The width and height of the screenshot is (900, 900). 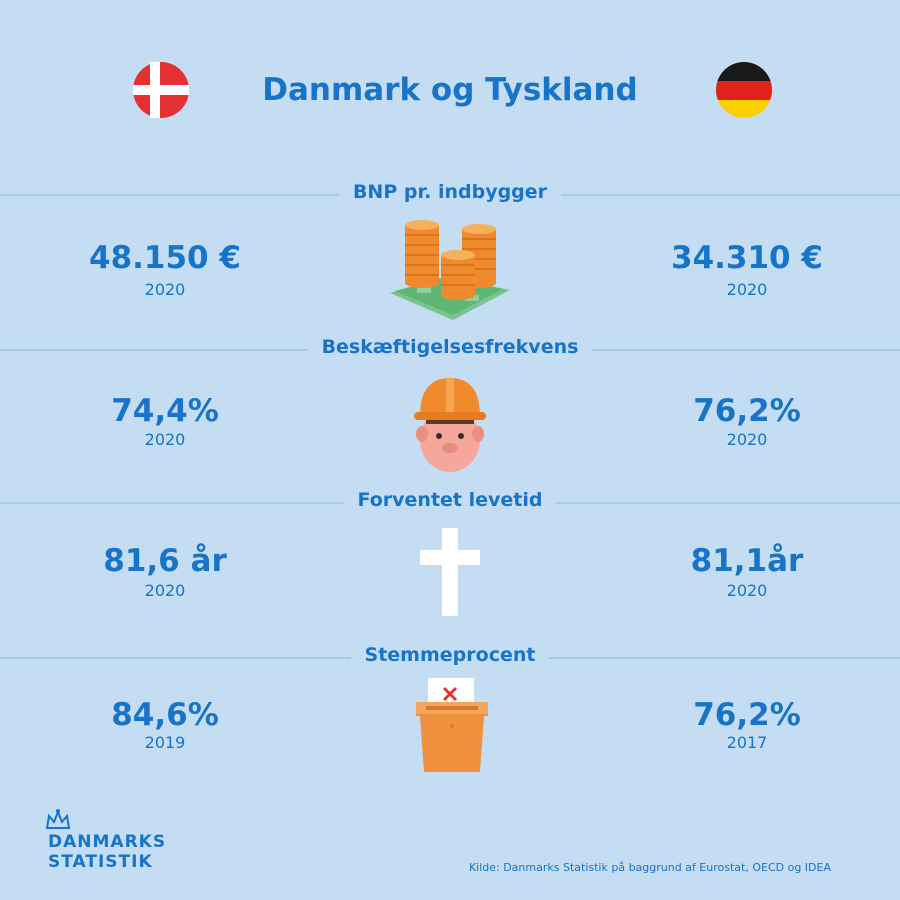 I want to click on dk-employment-year: 2020, so click(x=165, y=439).